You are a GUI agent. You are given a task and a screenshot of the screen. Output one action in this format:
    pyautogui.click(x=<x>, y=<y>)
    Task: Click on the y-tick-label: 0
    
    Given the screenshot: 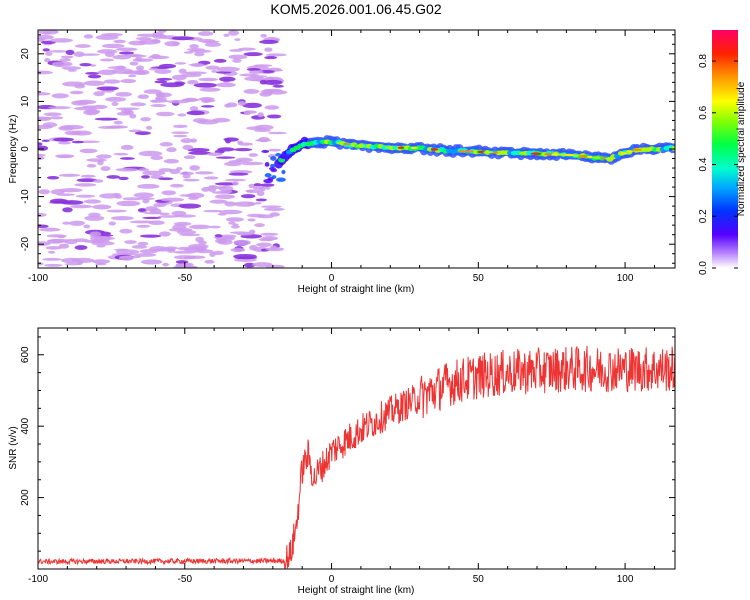 What is the action you would take?
    pyautogui.click(x=25, y=149)
    